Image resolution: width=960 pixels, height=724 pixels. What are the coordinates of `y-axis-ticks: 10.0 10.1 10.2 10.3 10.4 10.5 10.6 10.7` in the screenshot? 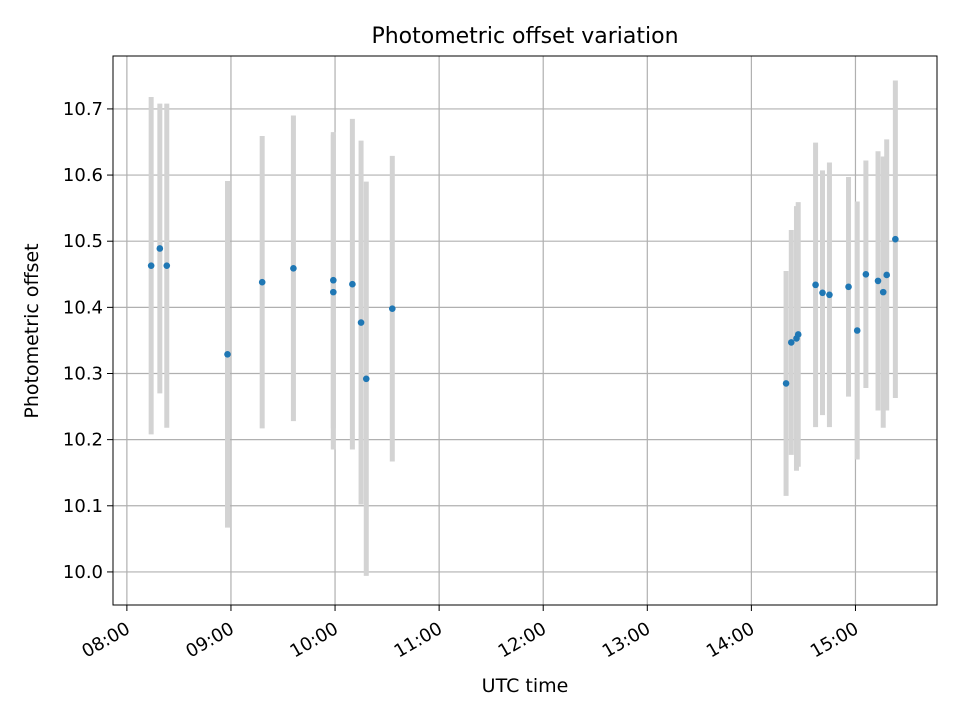 It's located at (88, 341).